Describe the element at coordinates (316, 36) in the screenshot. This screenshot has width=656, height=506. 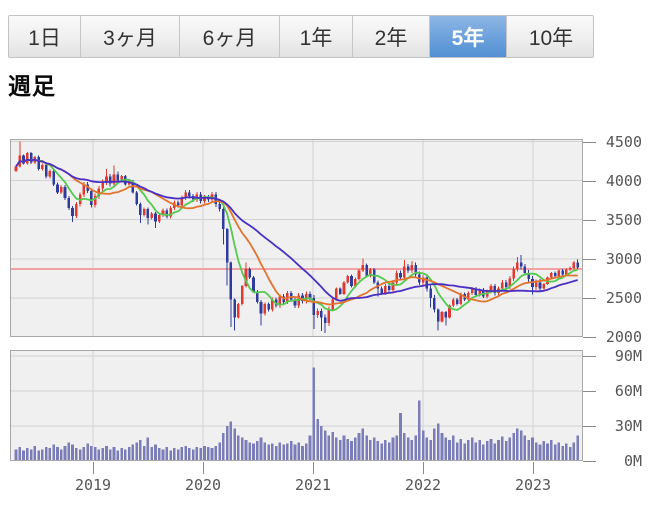
I see `tab-1y: 1年` at that location.